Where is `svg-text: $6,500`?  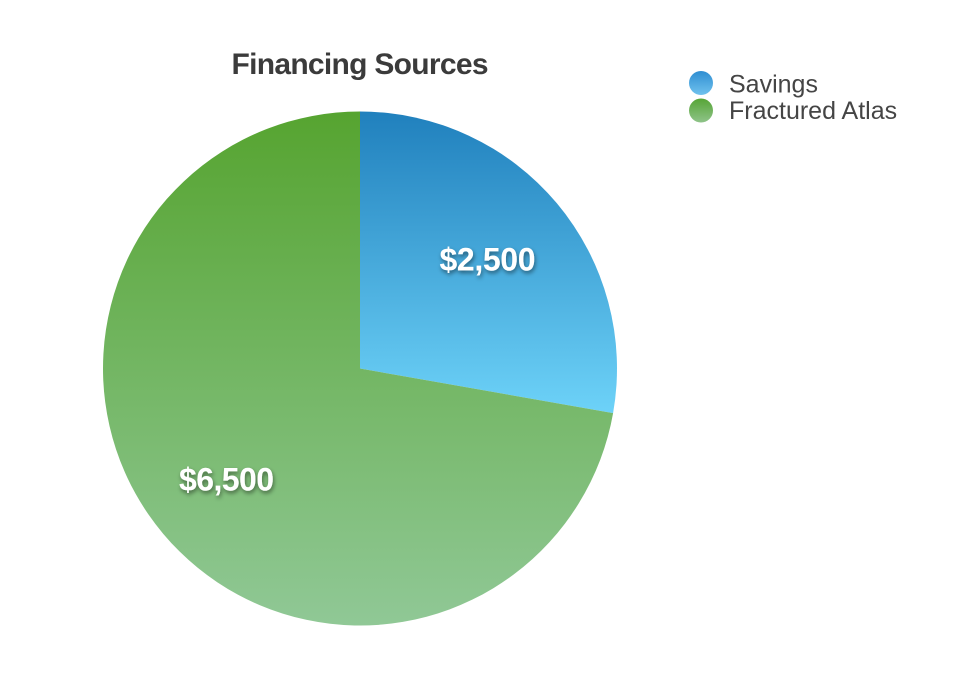
svg-text: $6,500 is located at coordinates (226, 480).